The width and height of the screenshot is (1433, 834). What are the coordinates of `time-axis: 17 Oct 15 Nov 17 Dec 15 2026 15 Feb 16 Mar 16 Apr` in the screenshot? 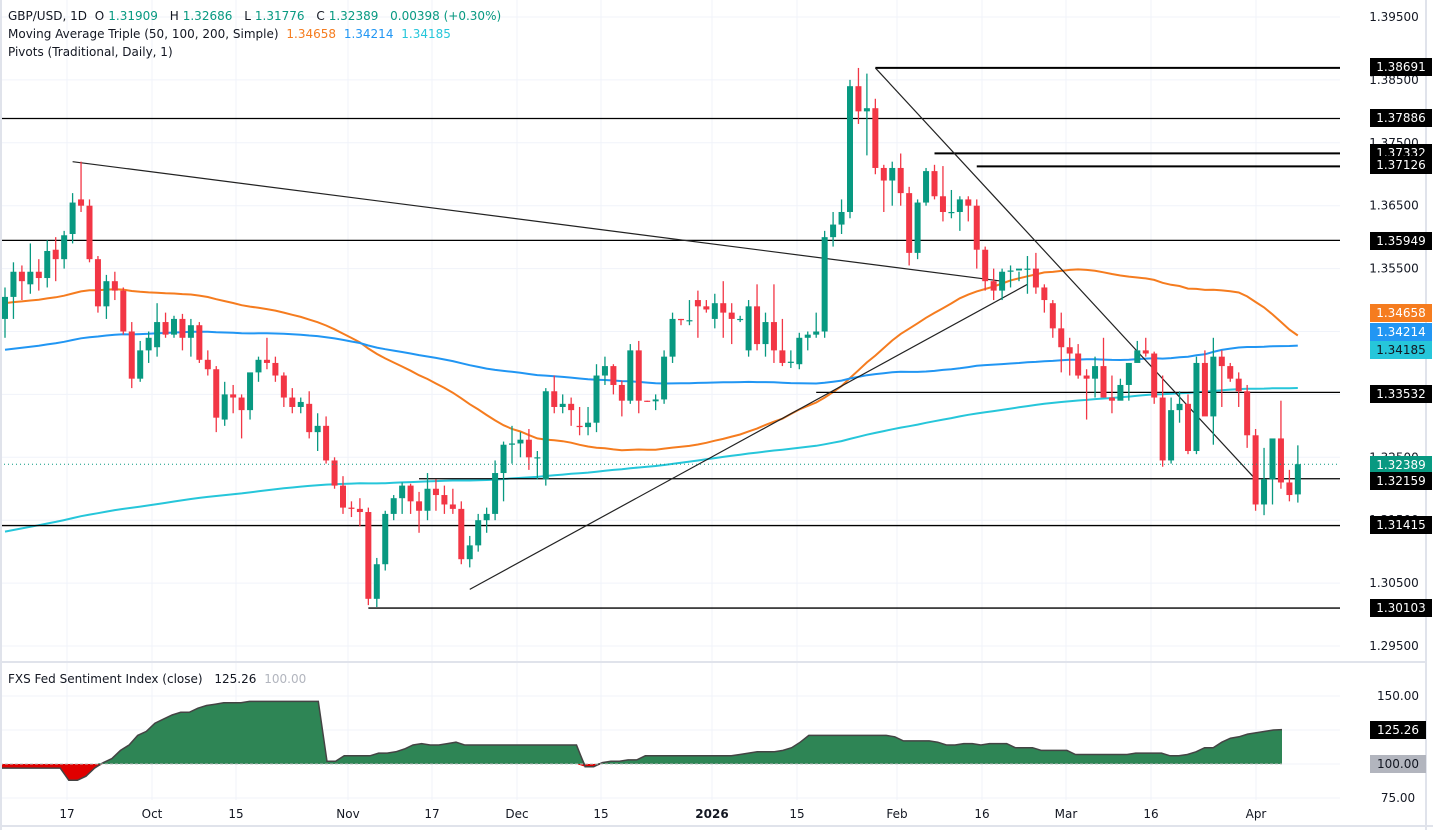 It's located at (662, 814).